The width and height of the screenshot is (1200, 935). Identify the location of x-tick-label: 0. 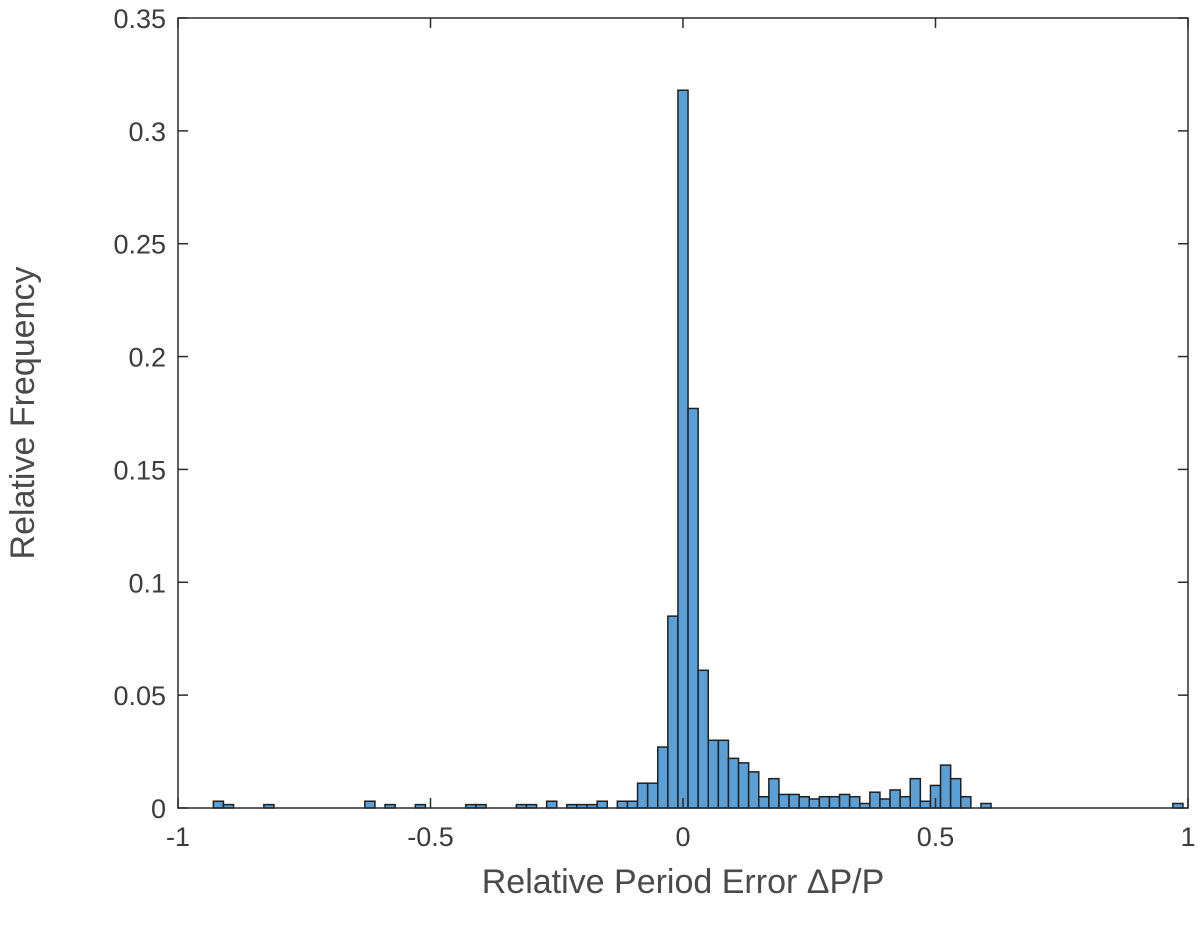
(682, 837).